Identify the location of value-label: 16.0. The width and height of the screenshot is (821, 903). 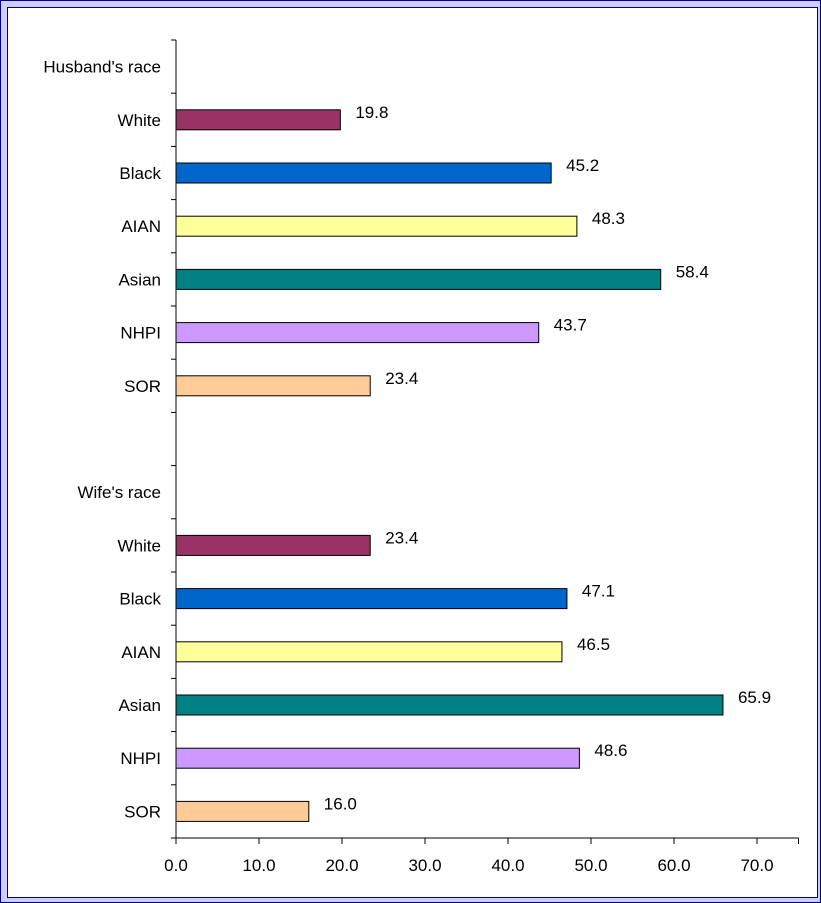
(340, 803).